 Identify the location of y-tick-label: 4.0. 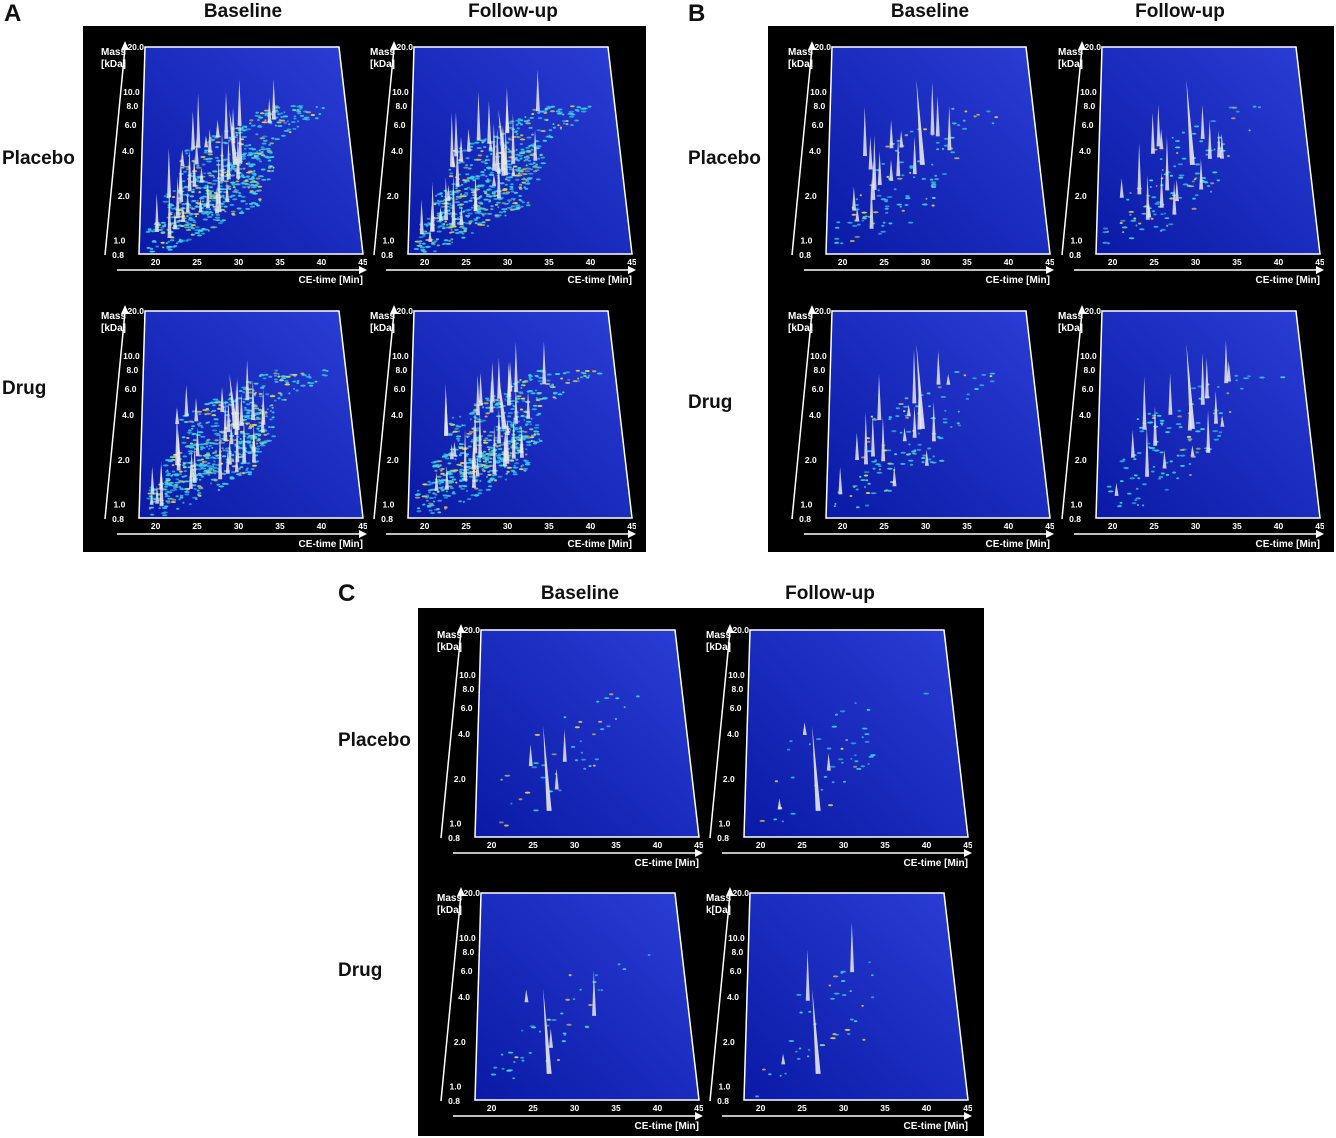
(464, 997).